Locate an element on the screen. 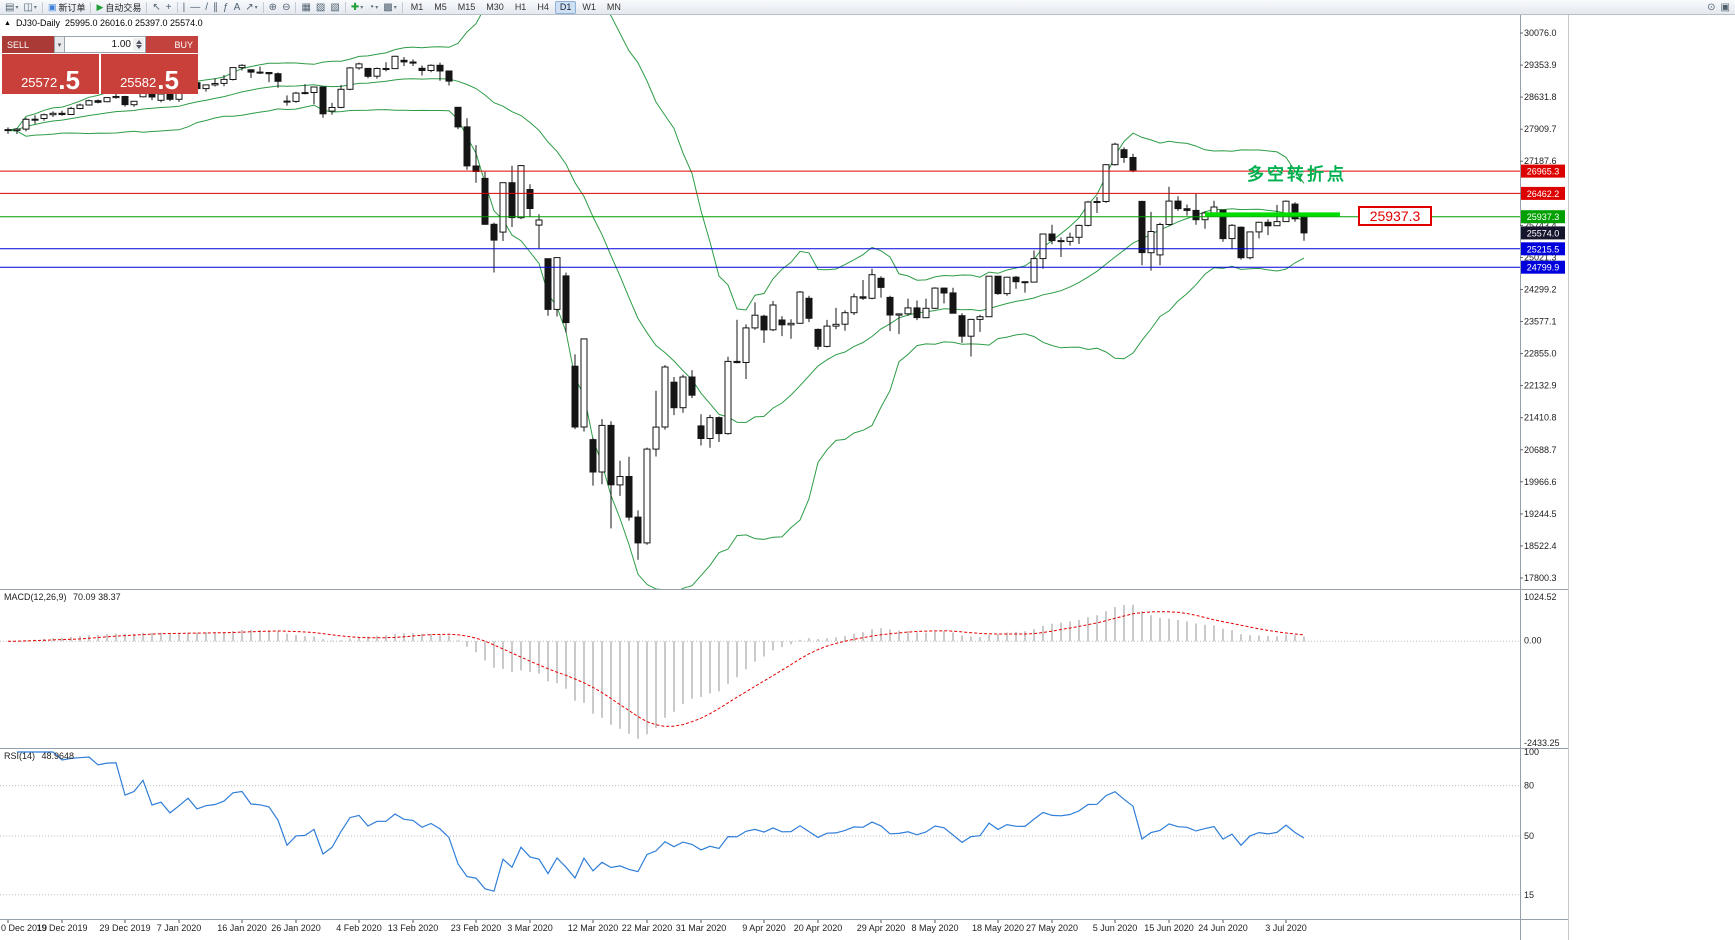 The width and height of the screenshot is (1735, 940). indicators-icon: ✚ ▾ is located at coordinates (357, 7).